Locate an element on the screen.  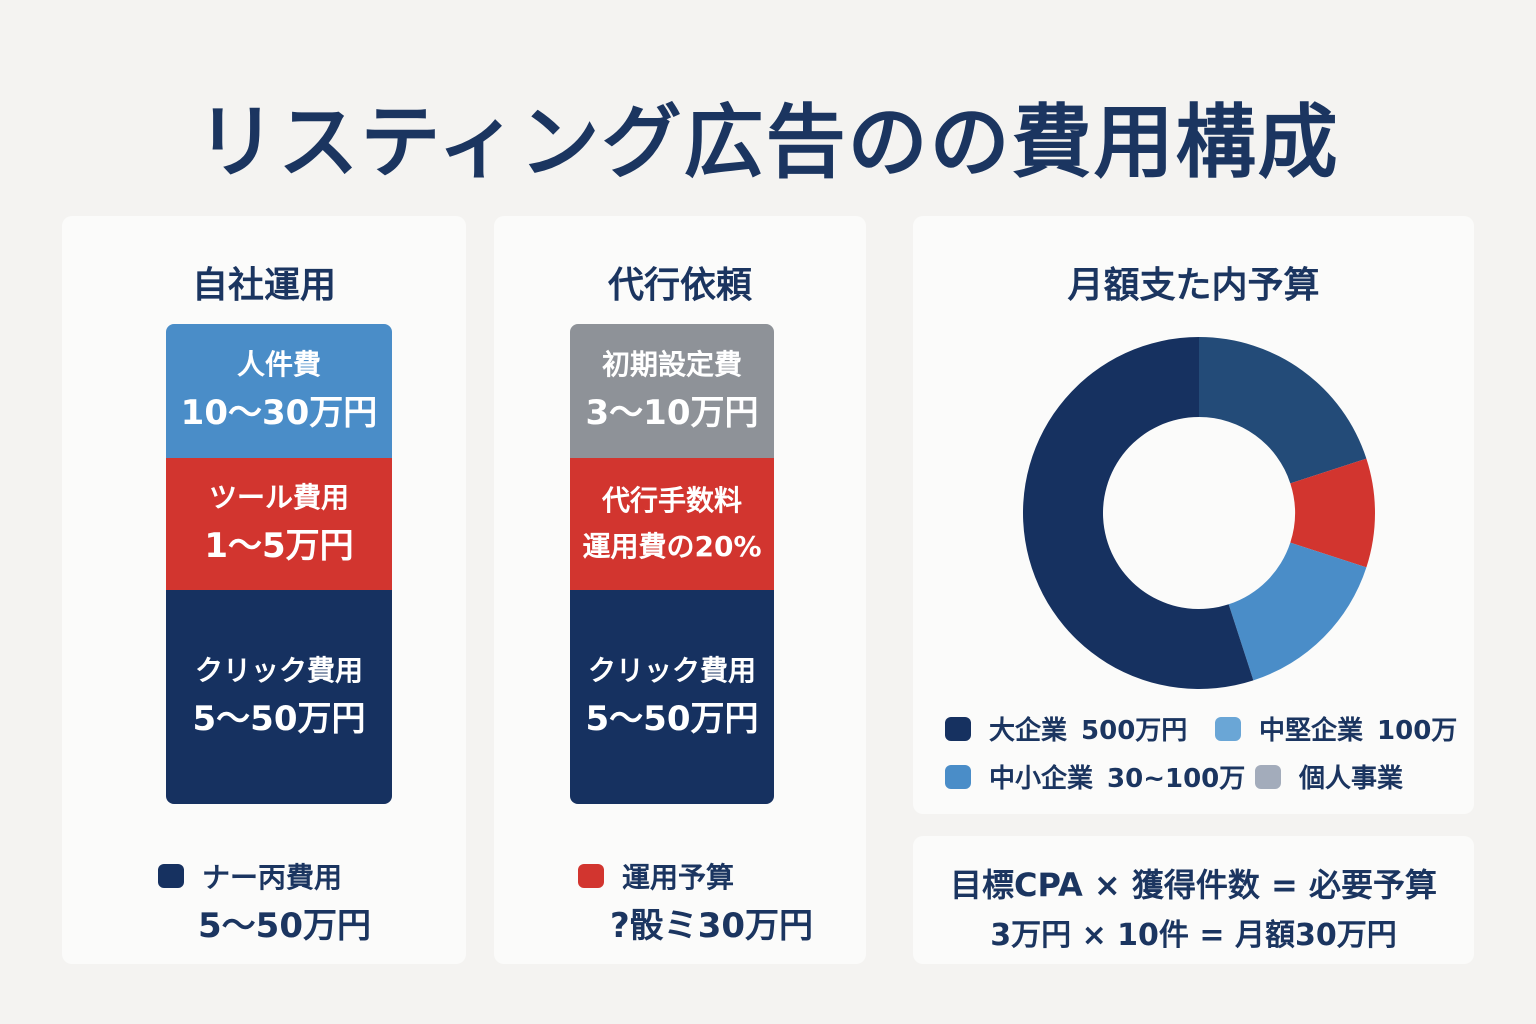
legend-item-large: 大企業 500万円 is located at coordinates (1066, 728).